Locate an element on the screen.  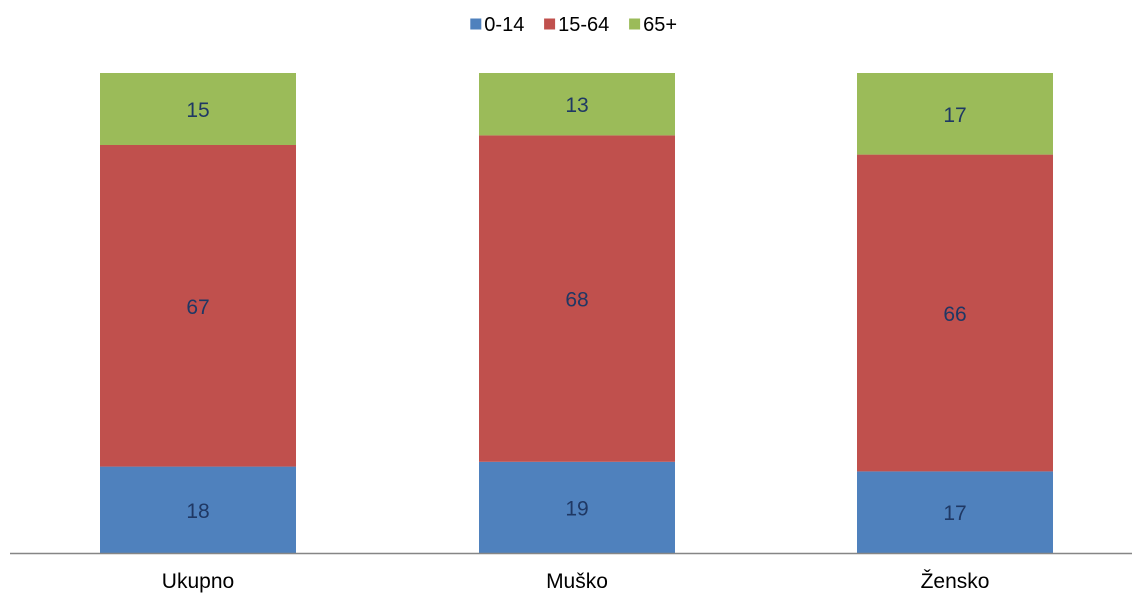
bar-segment-0-14-žensko is located at coordinates (955, 512).